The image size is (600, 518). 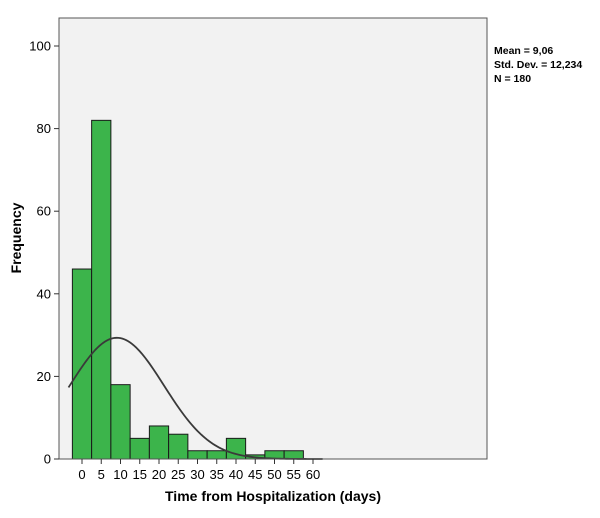 What do you see at coordinates (81, 474) in the screenshot?
I see `x-tick-label-0: 0` at bounding box center [81, 474].